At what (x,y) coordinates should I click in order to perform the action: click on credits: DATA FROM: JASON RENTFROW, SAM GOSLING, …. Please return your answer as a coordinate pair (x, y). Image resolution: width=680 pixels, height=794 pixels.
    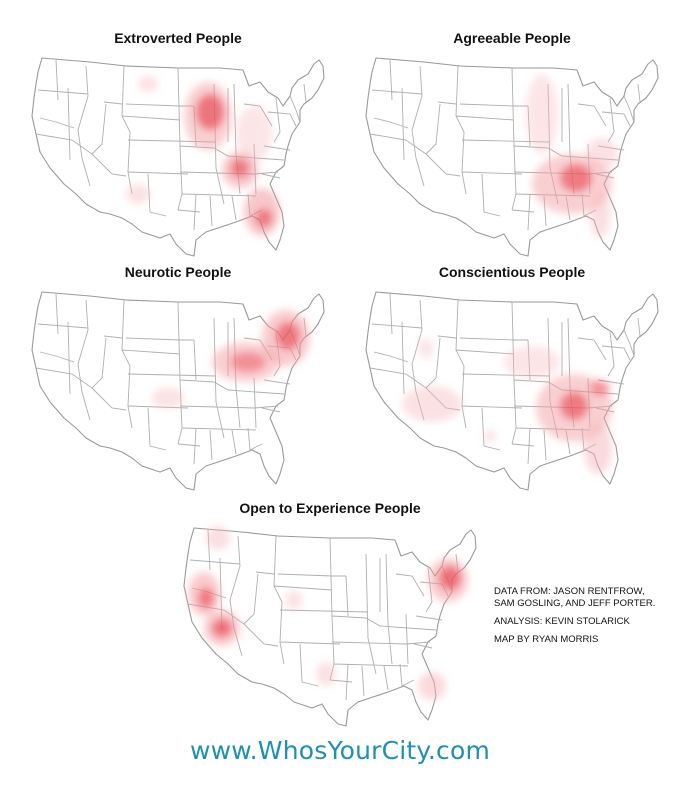
    Looking at the image, I should click on (574, 619).